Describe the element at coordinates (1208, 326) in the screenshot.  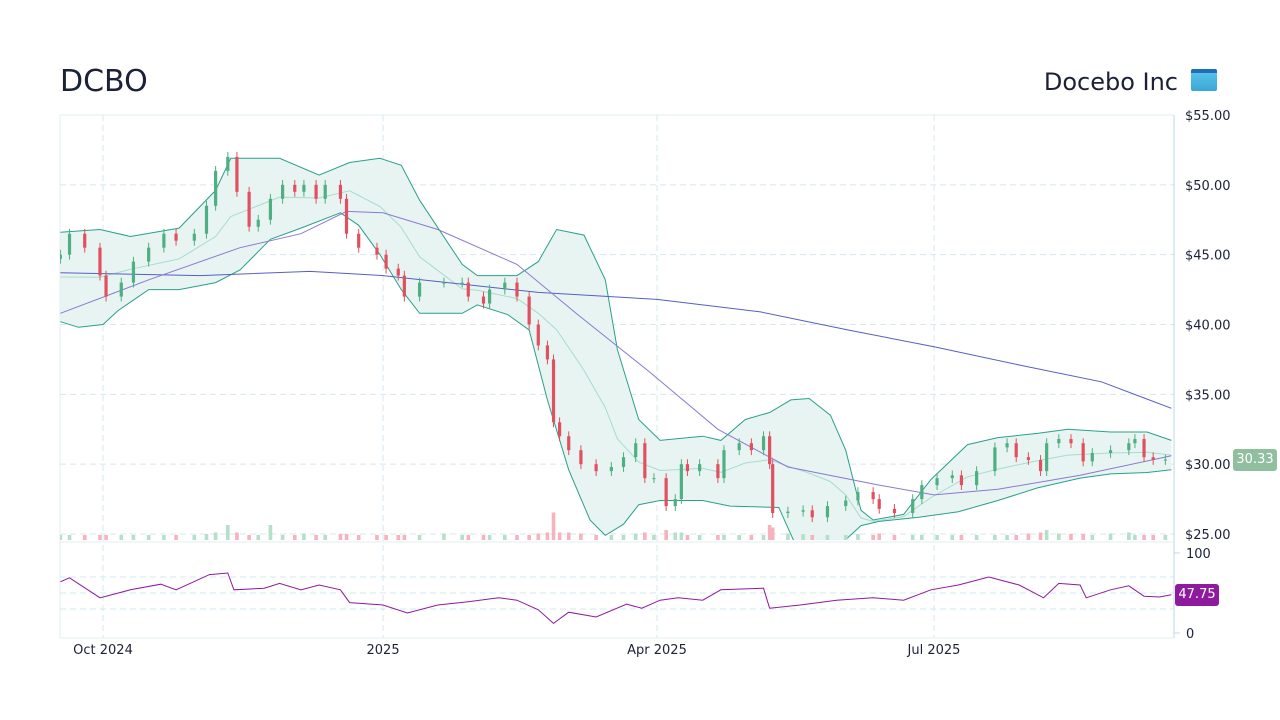
I see `price-tick-label: $40.00` at that location.